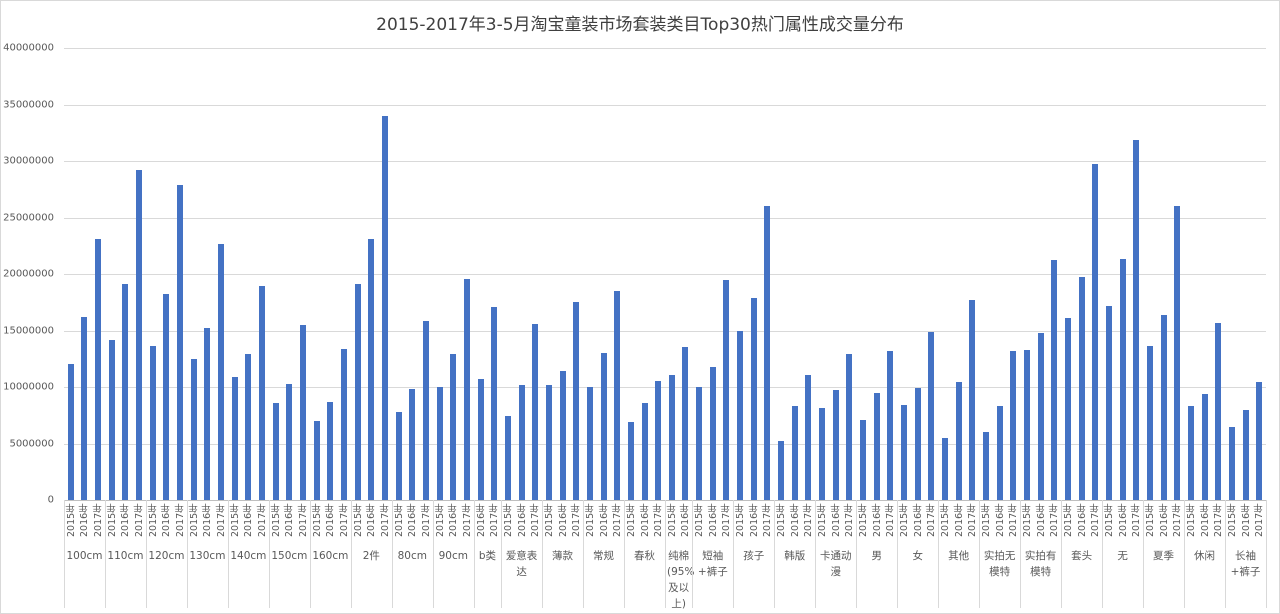  What do you see at coordinates (372, 520) in the screenshot?
I see `x-year-label: 2016年` at bounding box center [372, 520].